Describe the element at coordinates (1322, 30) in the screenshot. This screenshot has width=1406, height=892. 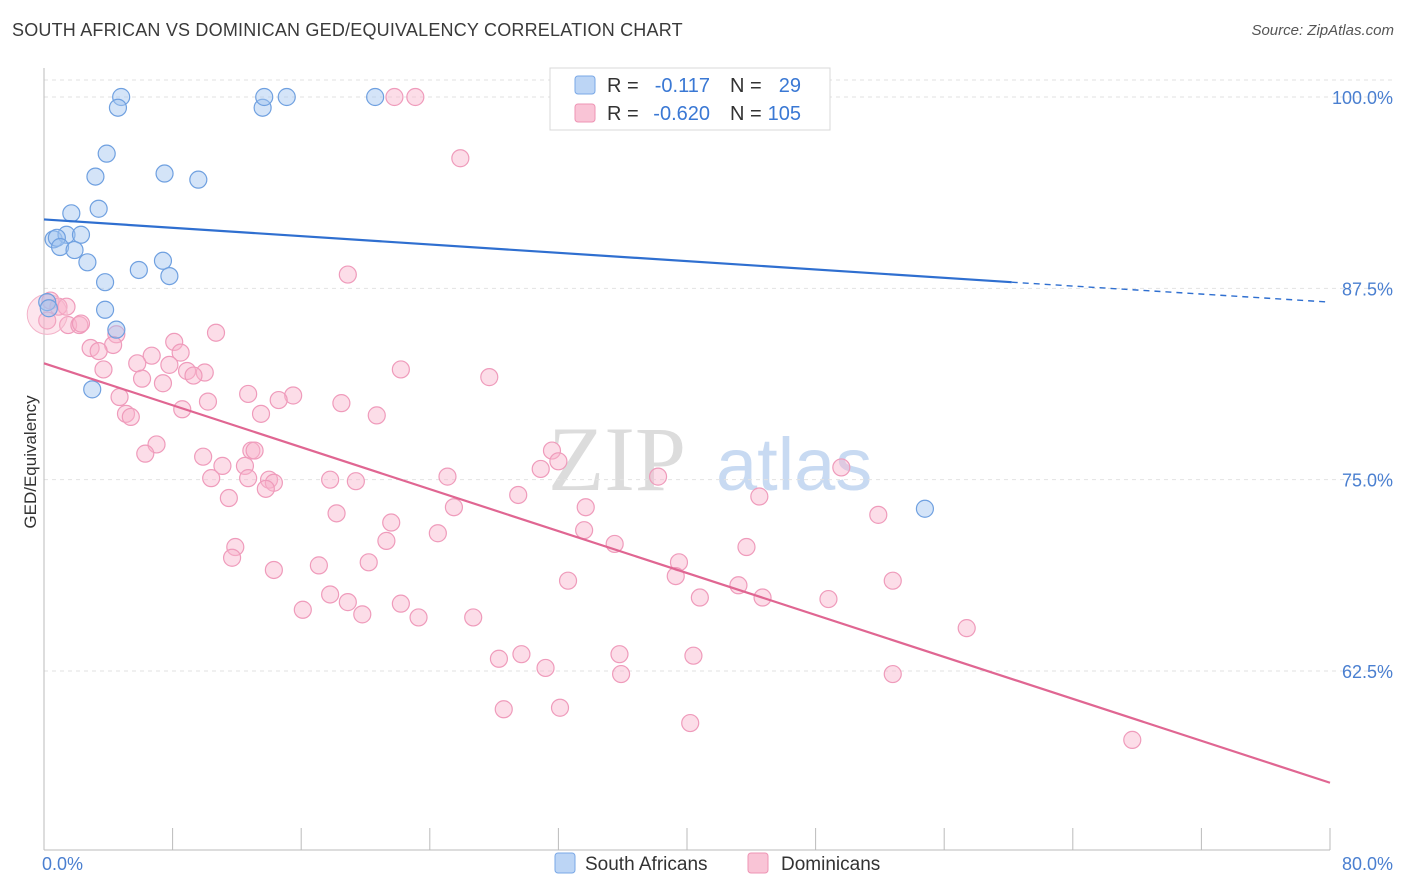
I see `chart-source: Source: ZipAtlas.com` at that location.